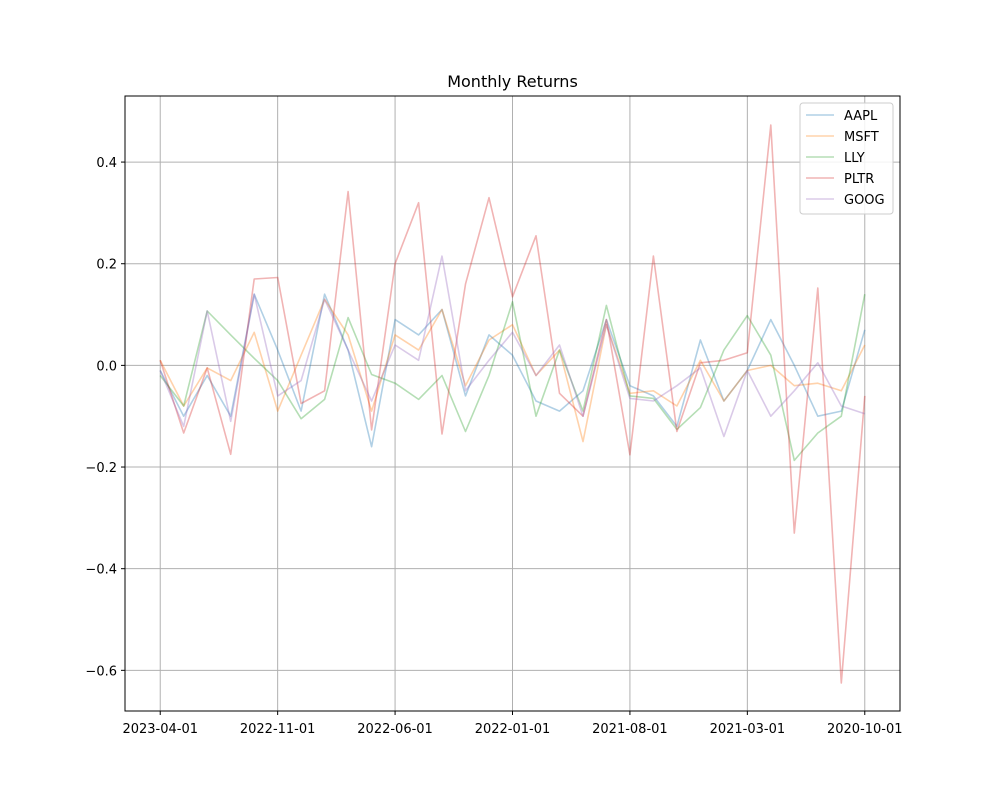 The height and width of the screenshot is (800, 1000). Describe the element at coordinates (160, 729) in the screenshot. I see `x-tick-label: 2023-04-01` at that location.